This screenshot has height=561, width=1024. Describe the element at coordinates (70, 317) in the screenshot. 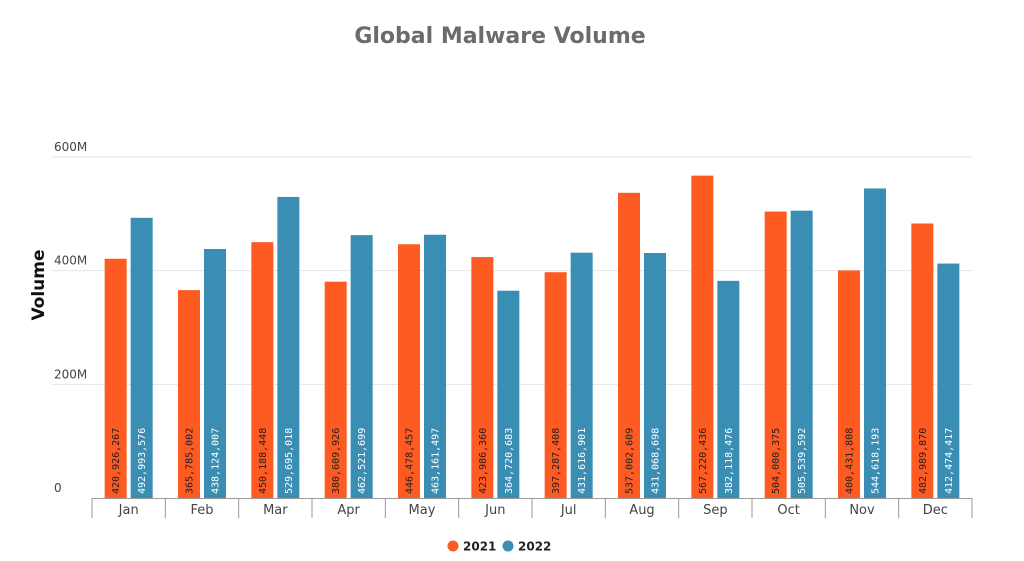

I see `y-axis-ticks: 0 200M 400M 600M` at that location.